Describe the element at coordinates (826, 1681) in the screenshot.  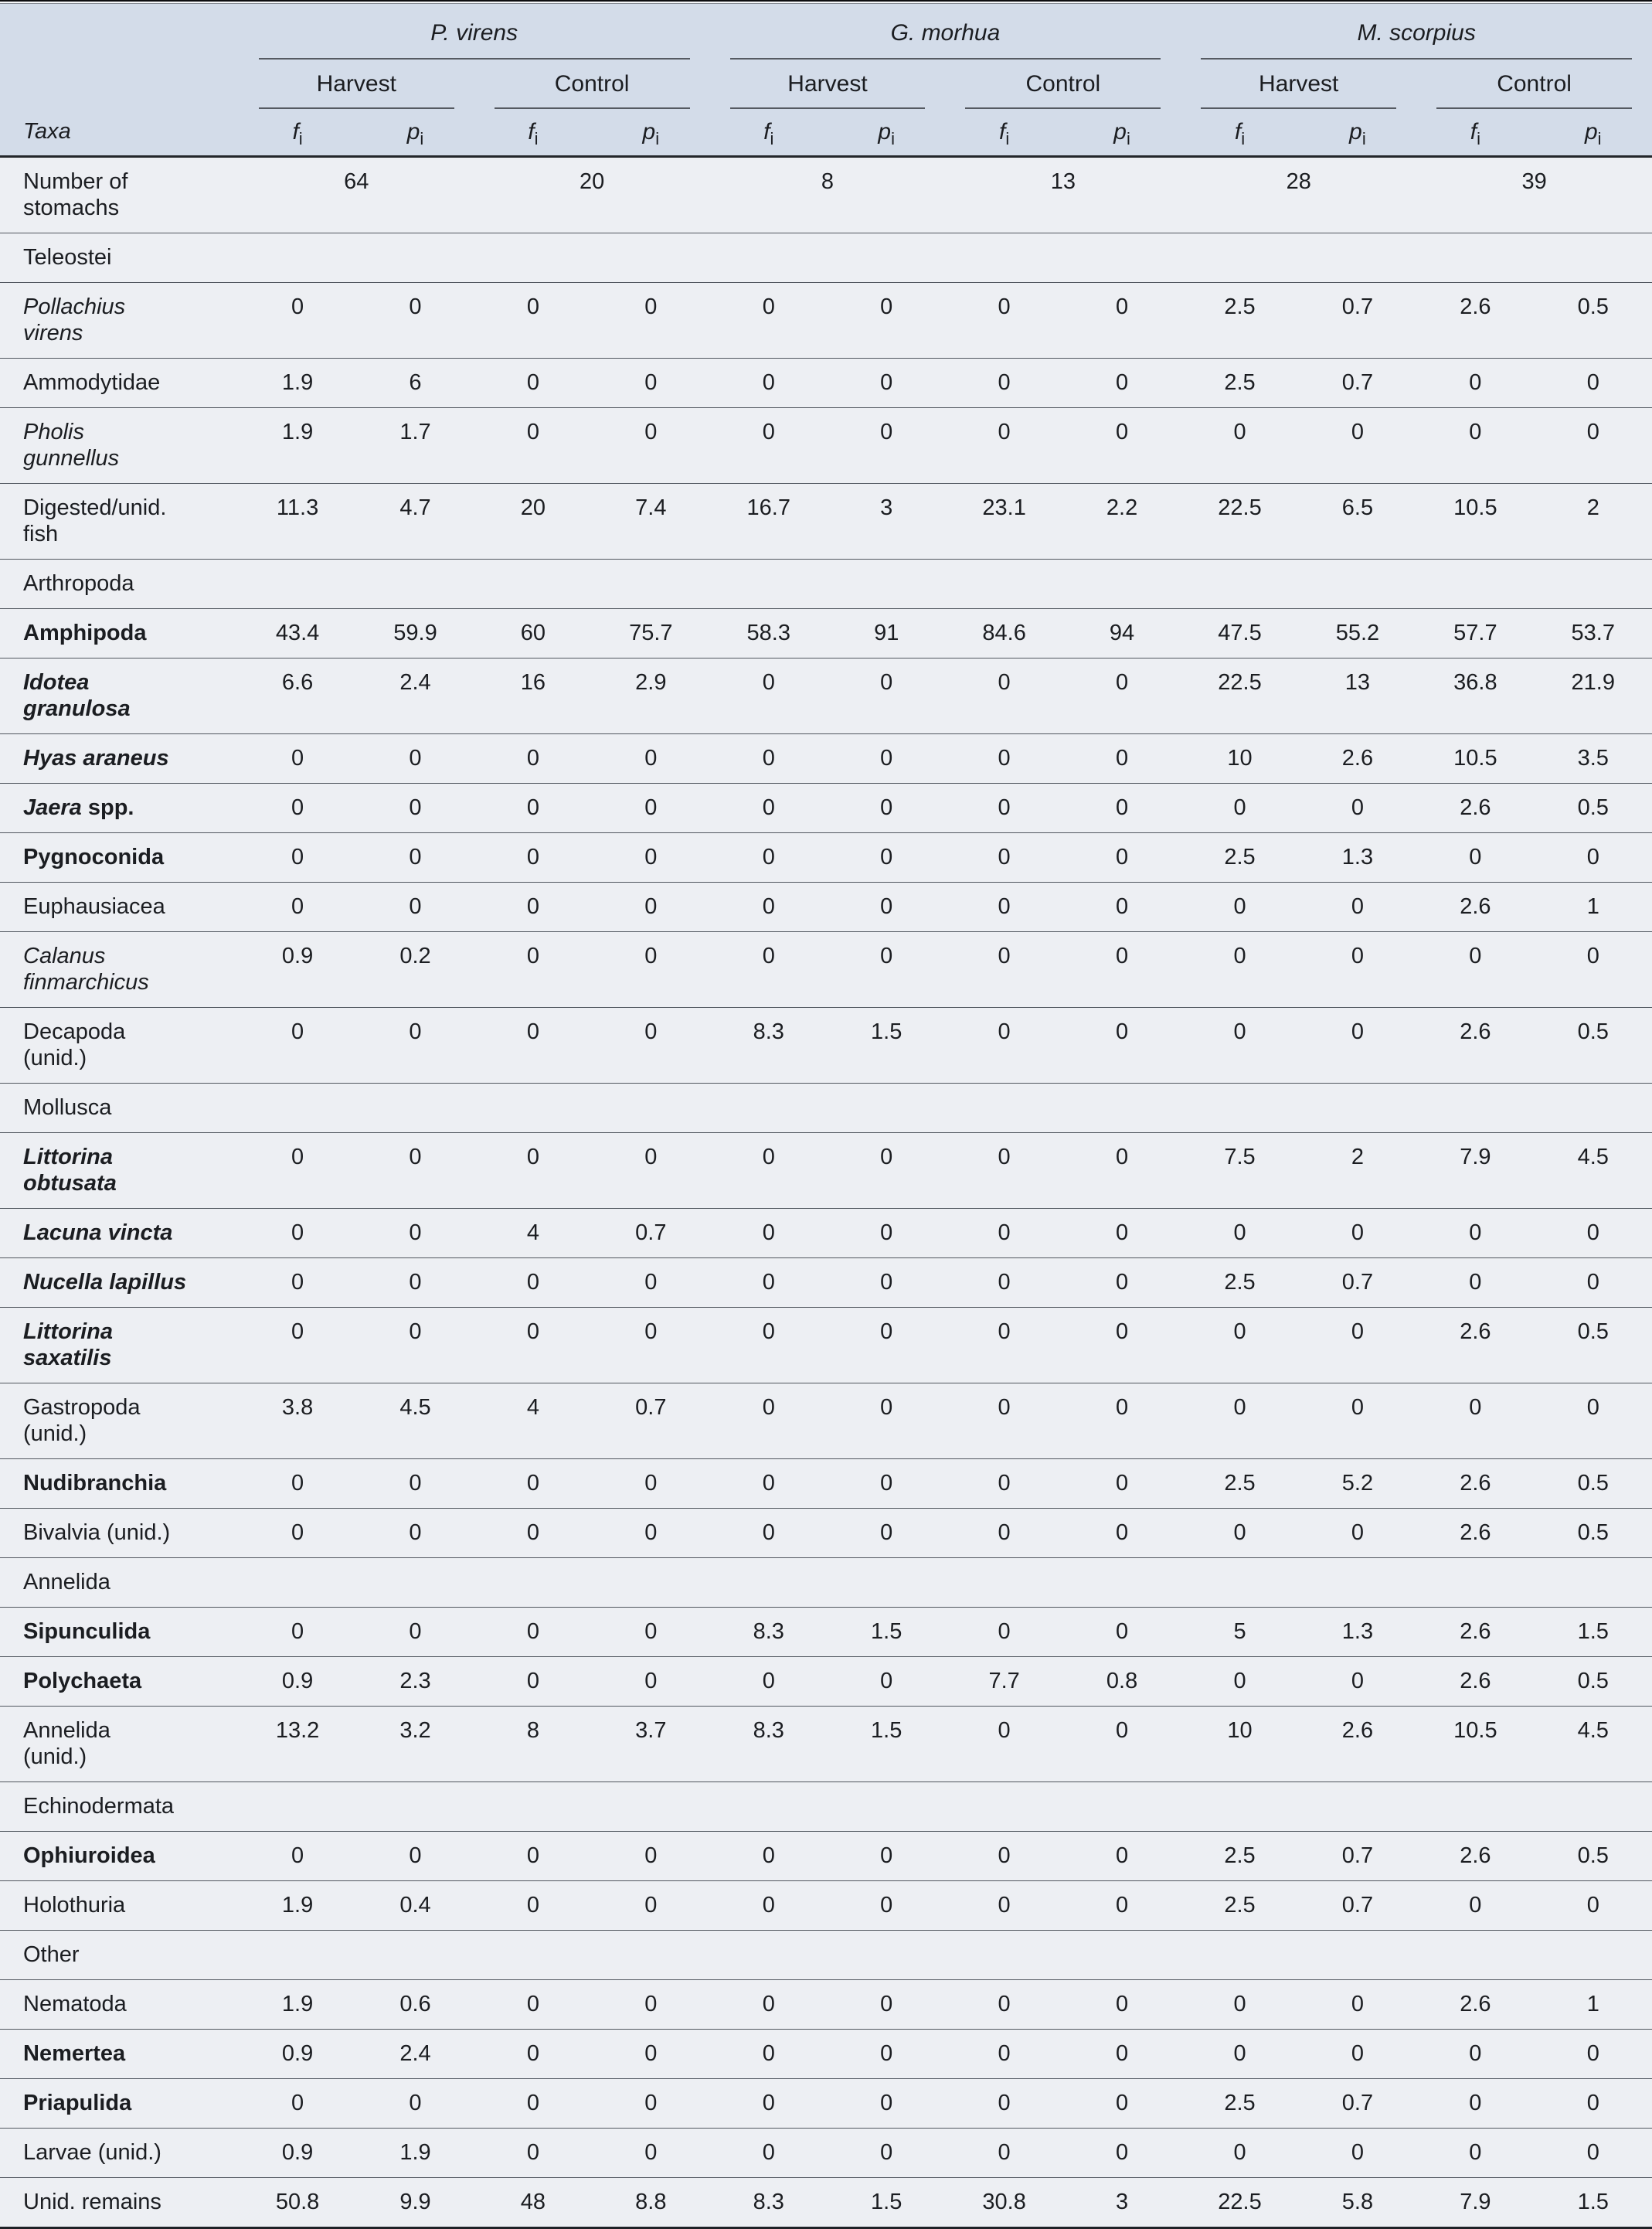
I see `taxa-row: Polychaeta 0.9 2.3 0 0 0 0 7.7 0.8 0 0 2.6 0.5` at that location.